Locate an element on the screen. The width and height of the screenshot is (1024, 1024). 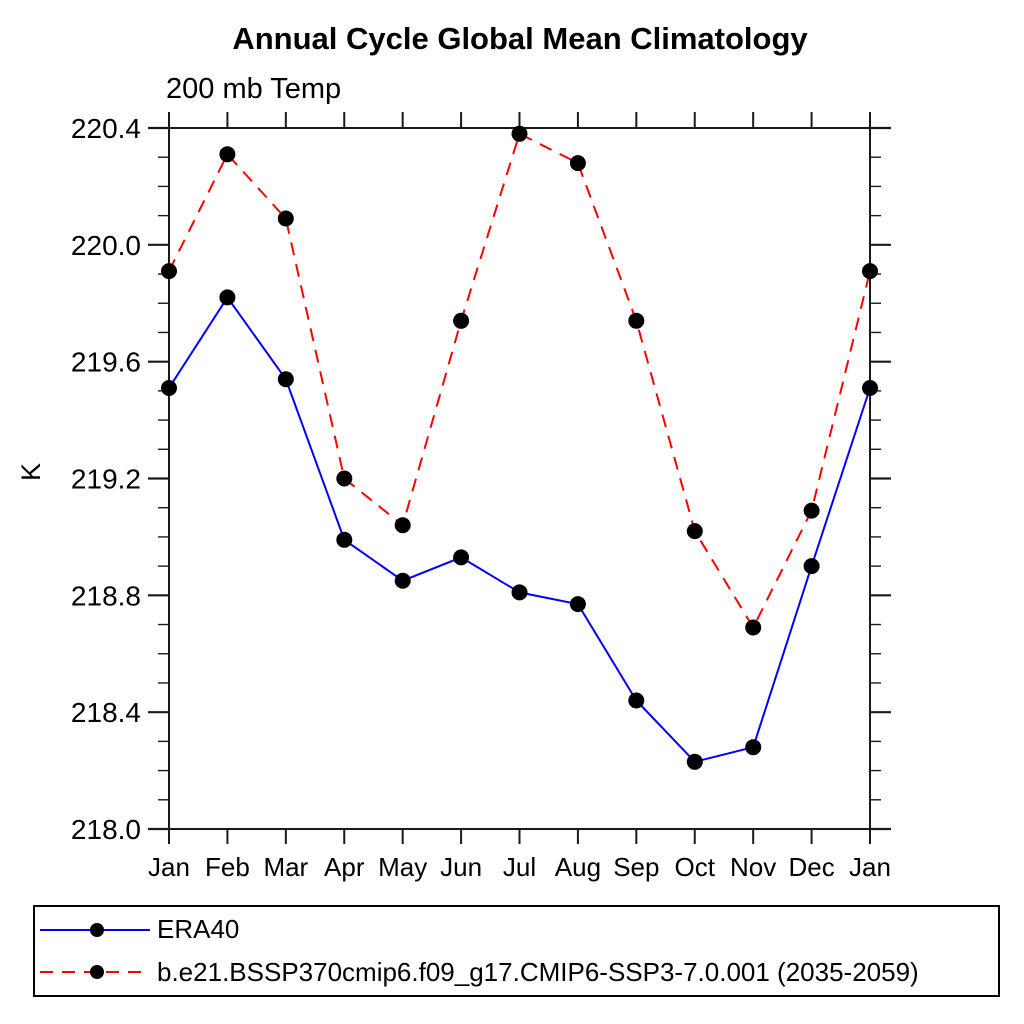
legend-label-era40: ERA40 is located at coordinates (198, 929).